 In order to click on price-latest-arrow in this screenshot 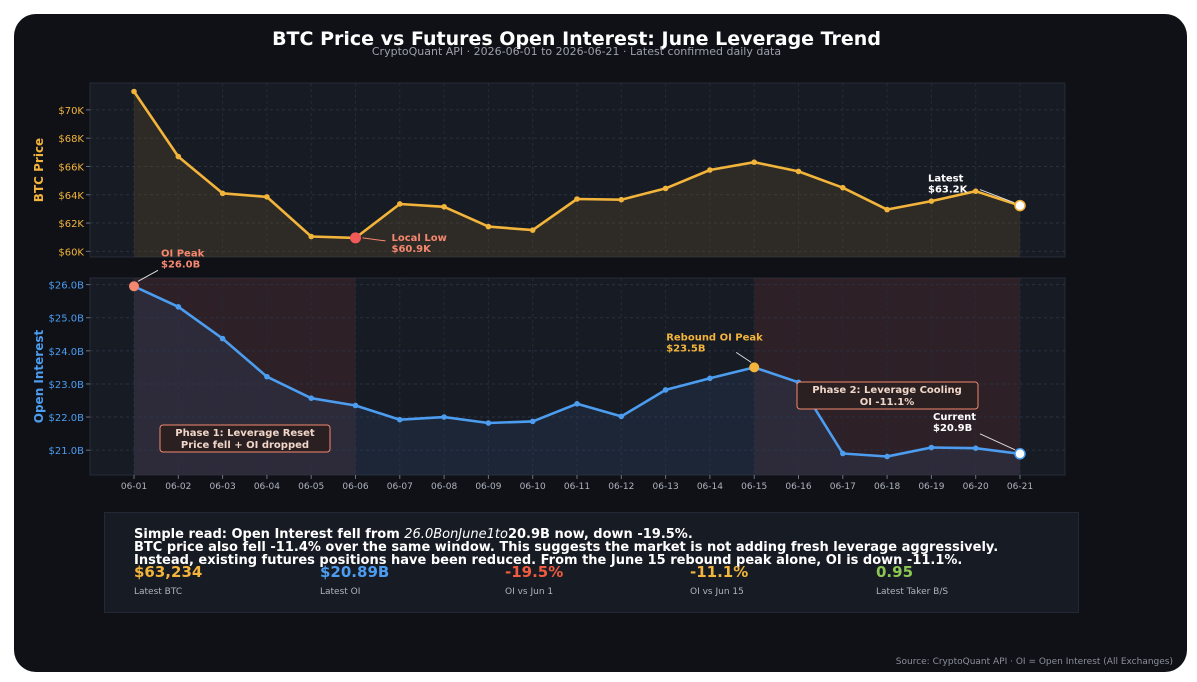, I will do `click(997, 196)`.